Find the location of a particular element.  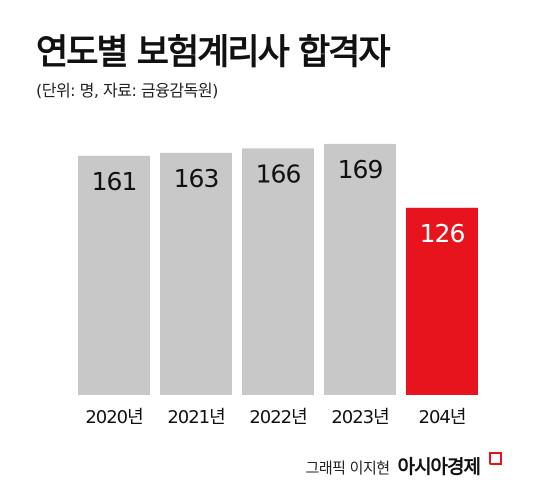

bar-value-label-1: 163 is located at coordinates (196, 178).